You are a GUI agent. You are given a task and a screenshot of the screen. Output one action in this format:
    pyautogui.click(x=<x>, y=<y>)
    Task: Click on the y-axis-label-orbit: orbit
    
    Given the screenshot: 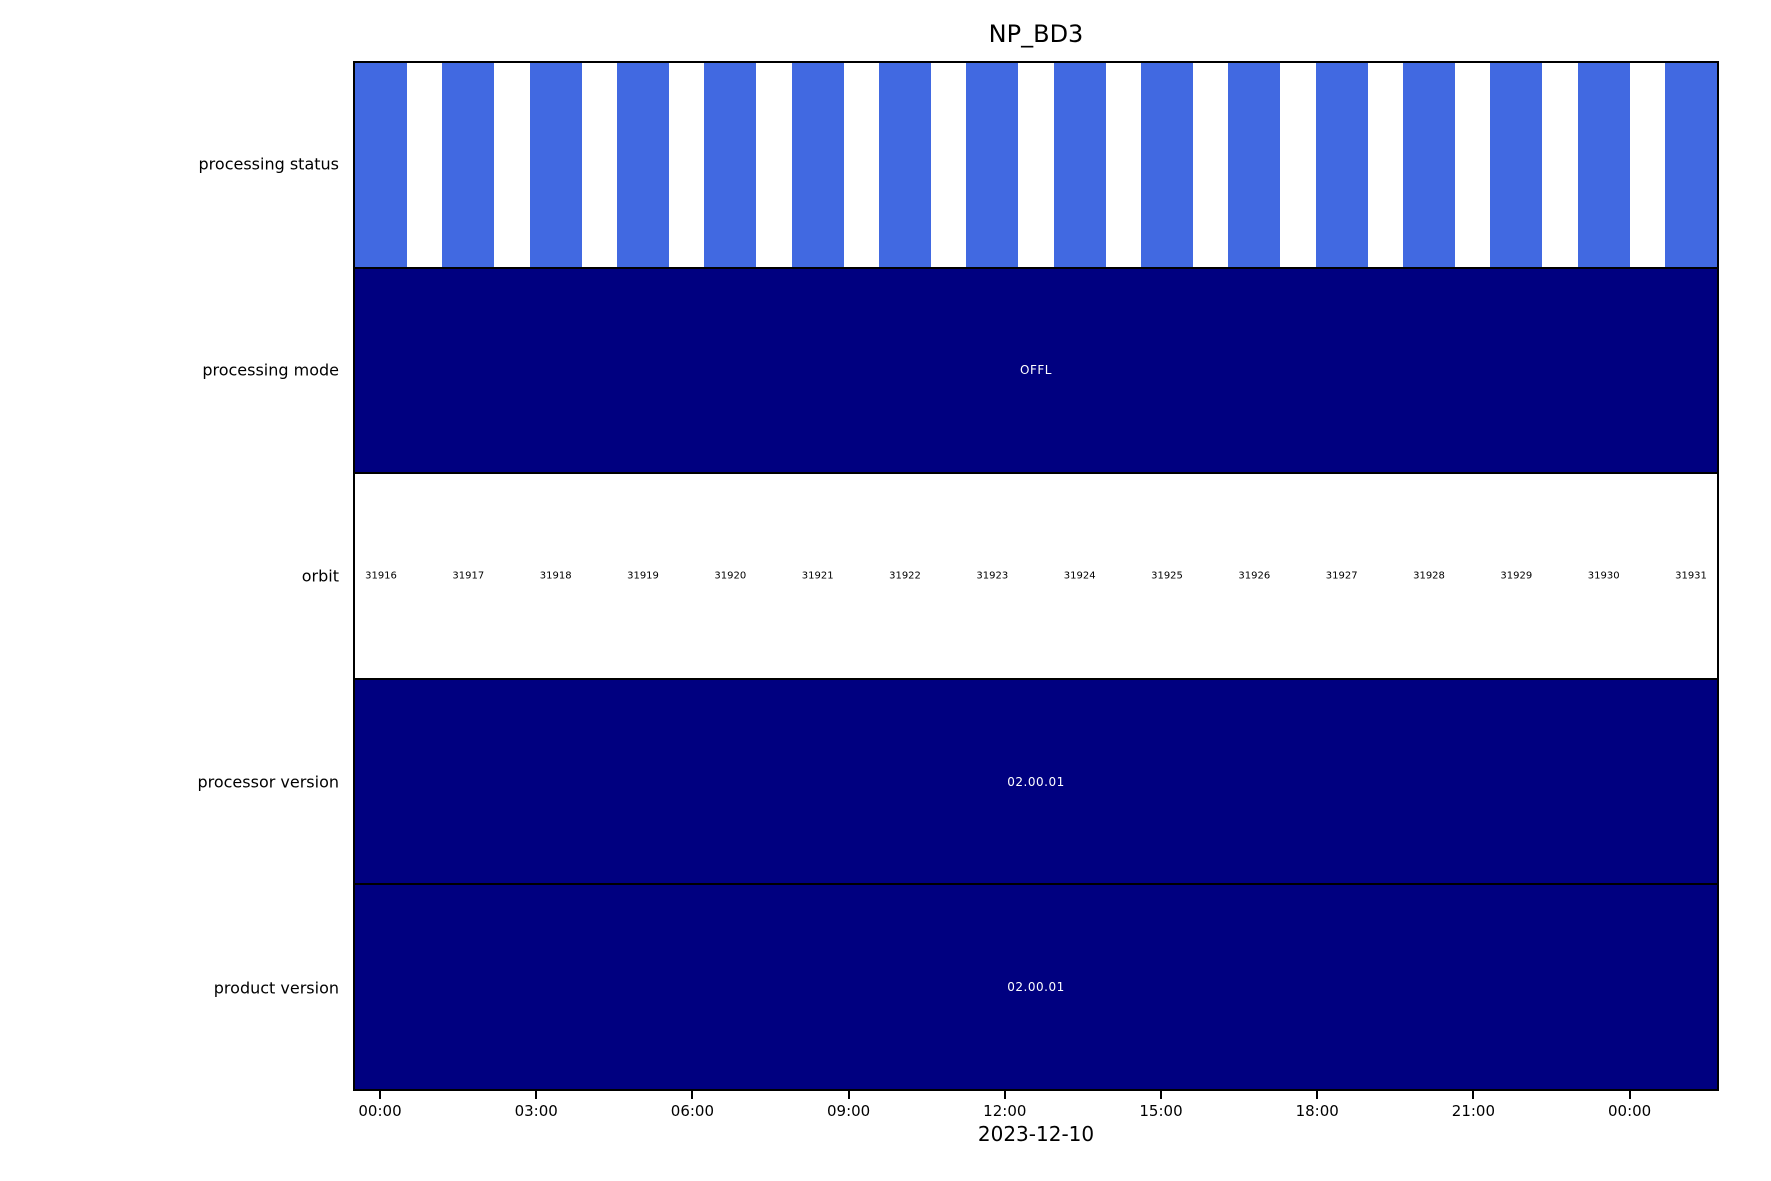 What is the action you would take?
    pyautogui.click(x=320, y=576)
    